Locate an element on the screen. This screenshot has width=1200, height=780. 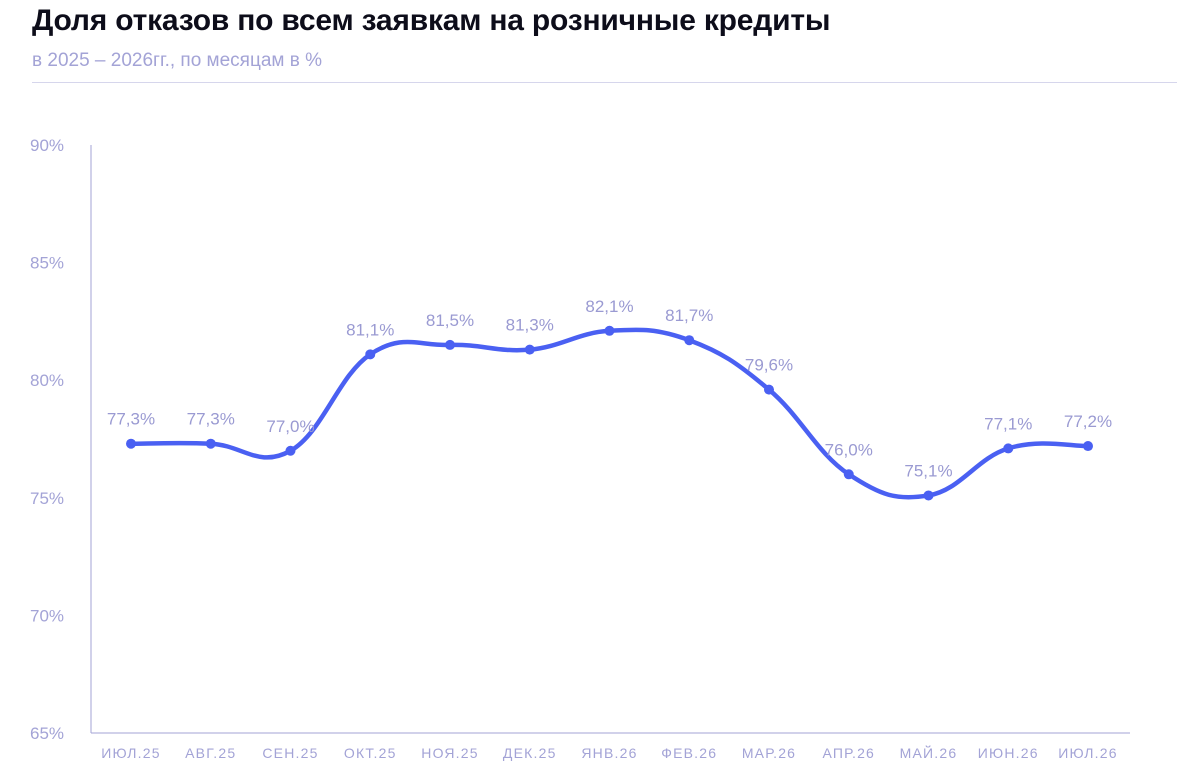
x-tick-label: ИЮЛ.25 is located at coordinates (130, 753).